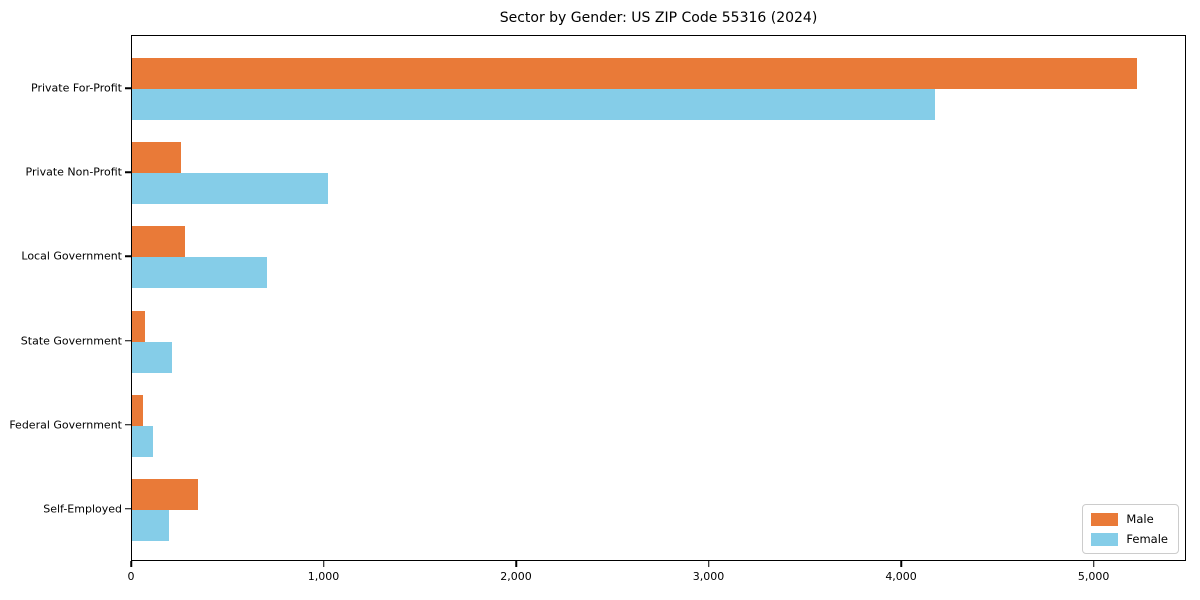 The height and width of the screenshot is (600, 1200). I want to click on bar-female-private-non-profit, so click(230, 189).